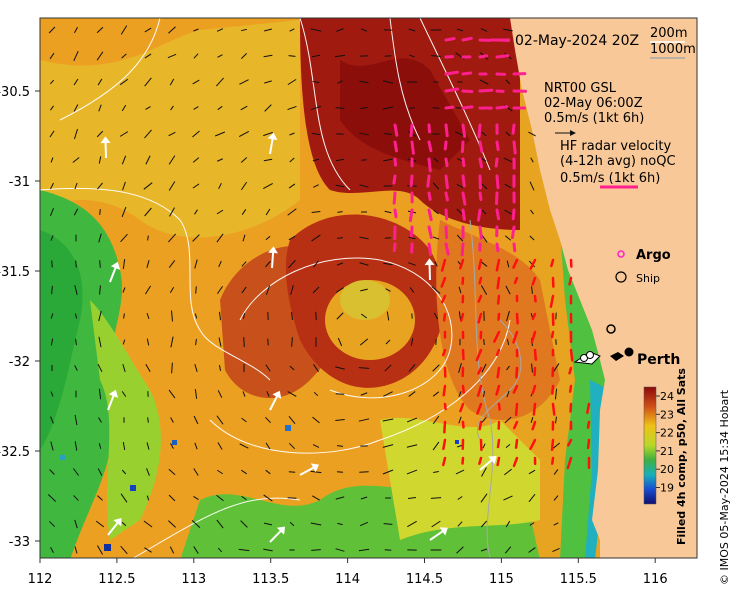 This screenshot has height=592, width=740. Describe the element at coordinates (616, 146) in the screenshot. I see `radar-legend-line-1: HF radar velocity` at that location.